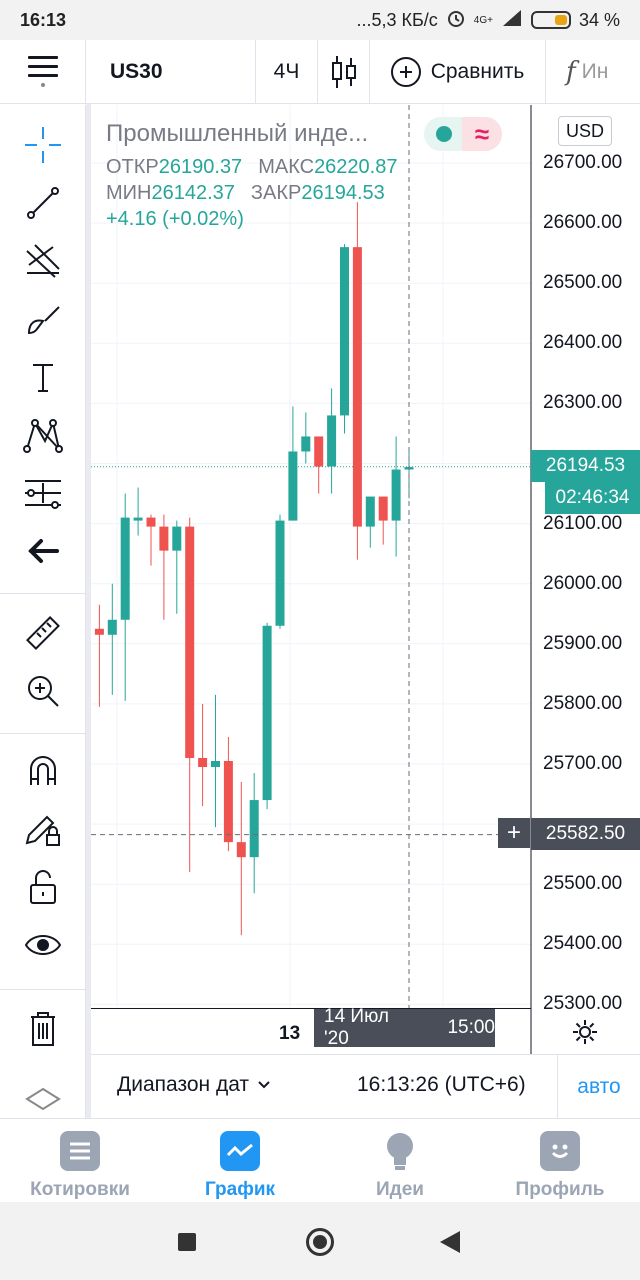 The width and height of the screenshot is (640, 1280). I want to click on crosshair-tool, so click(43, 145).